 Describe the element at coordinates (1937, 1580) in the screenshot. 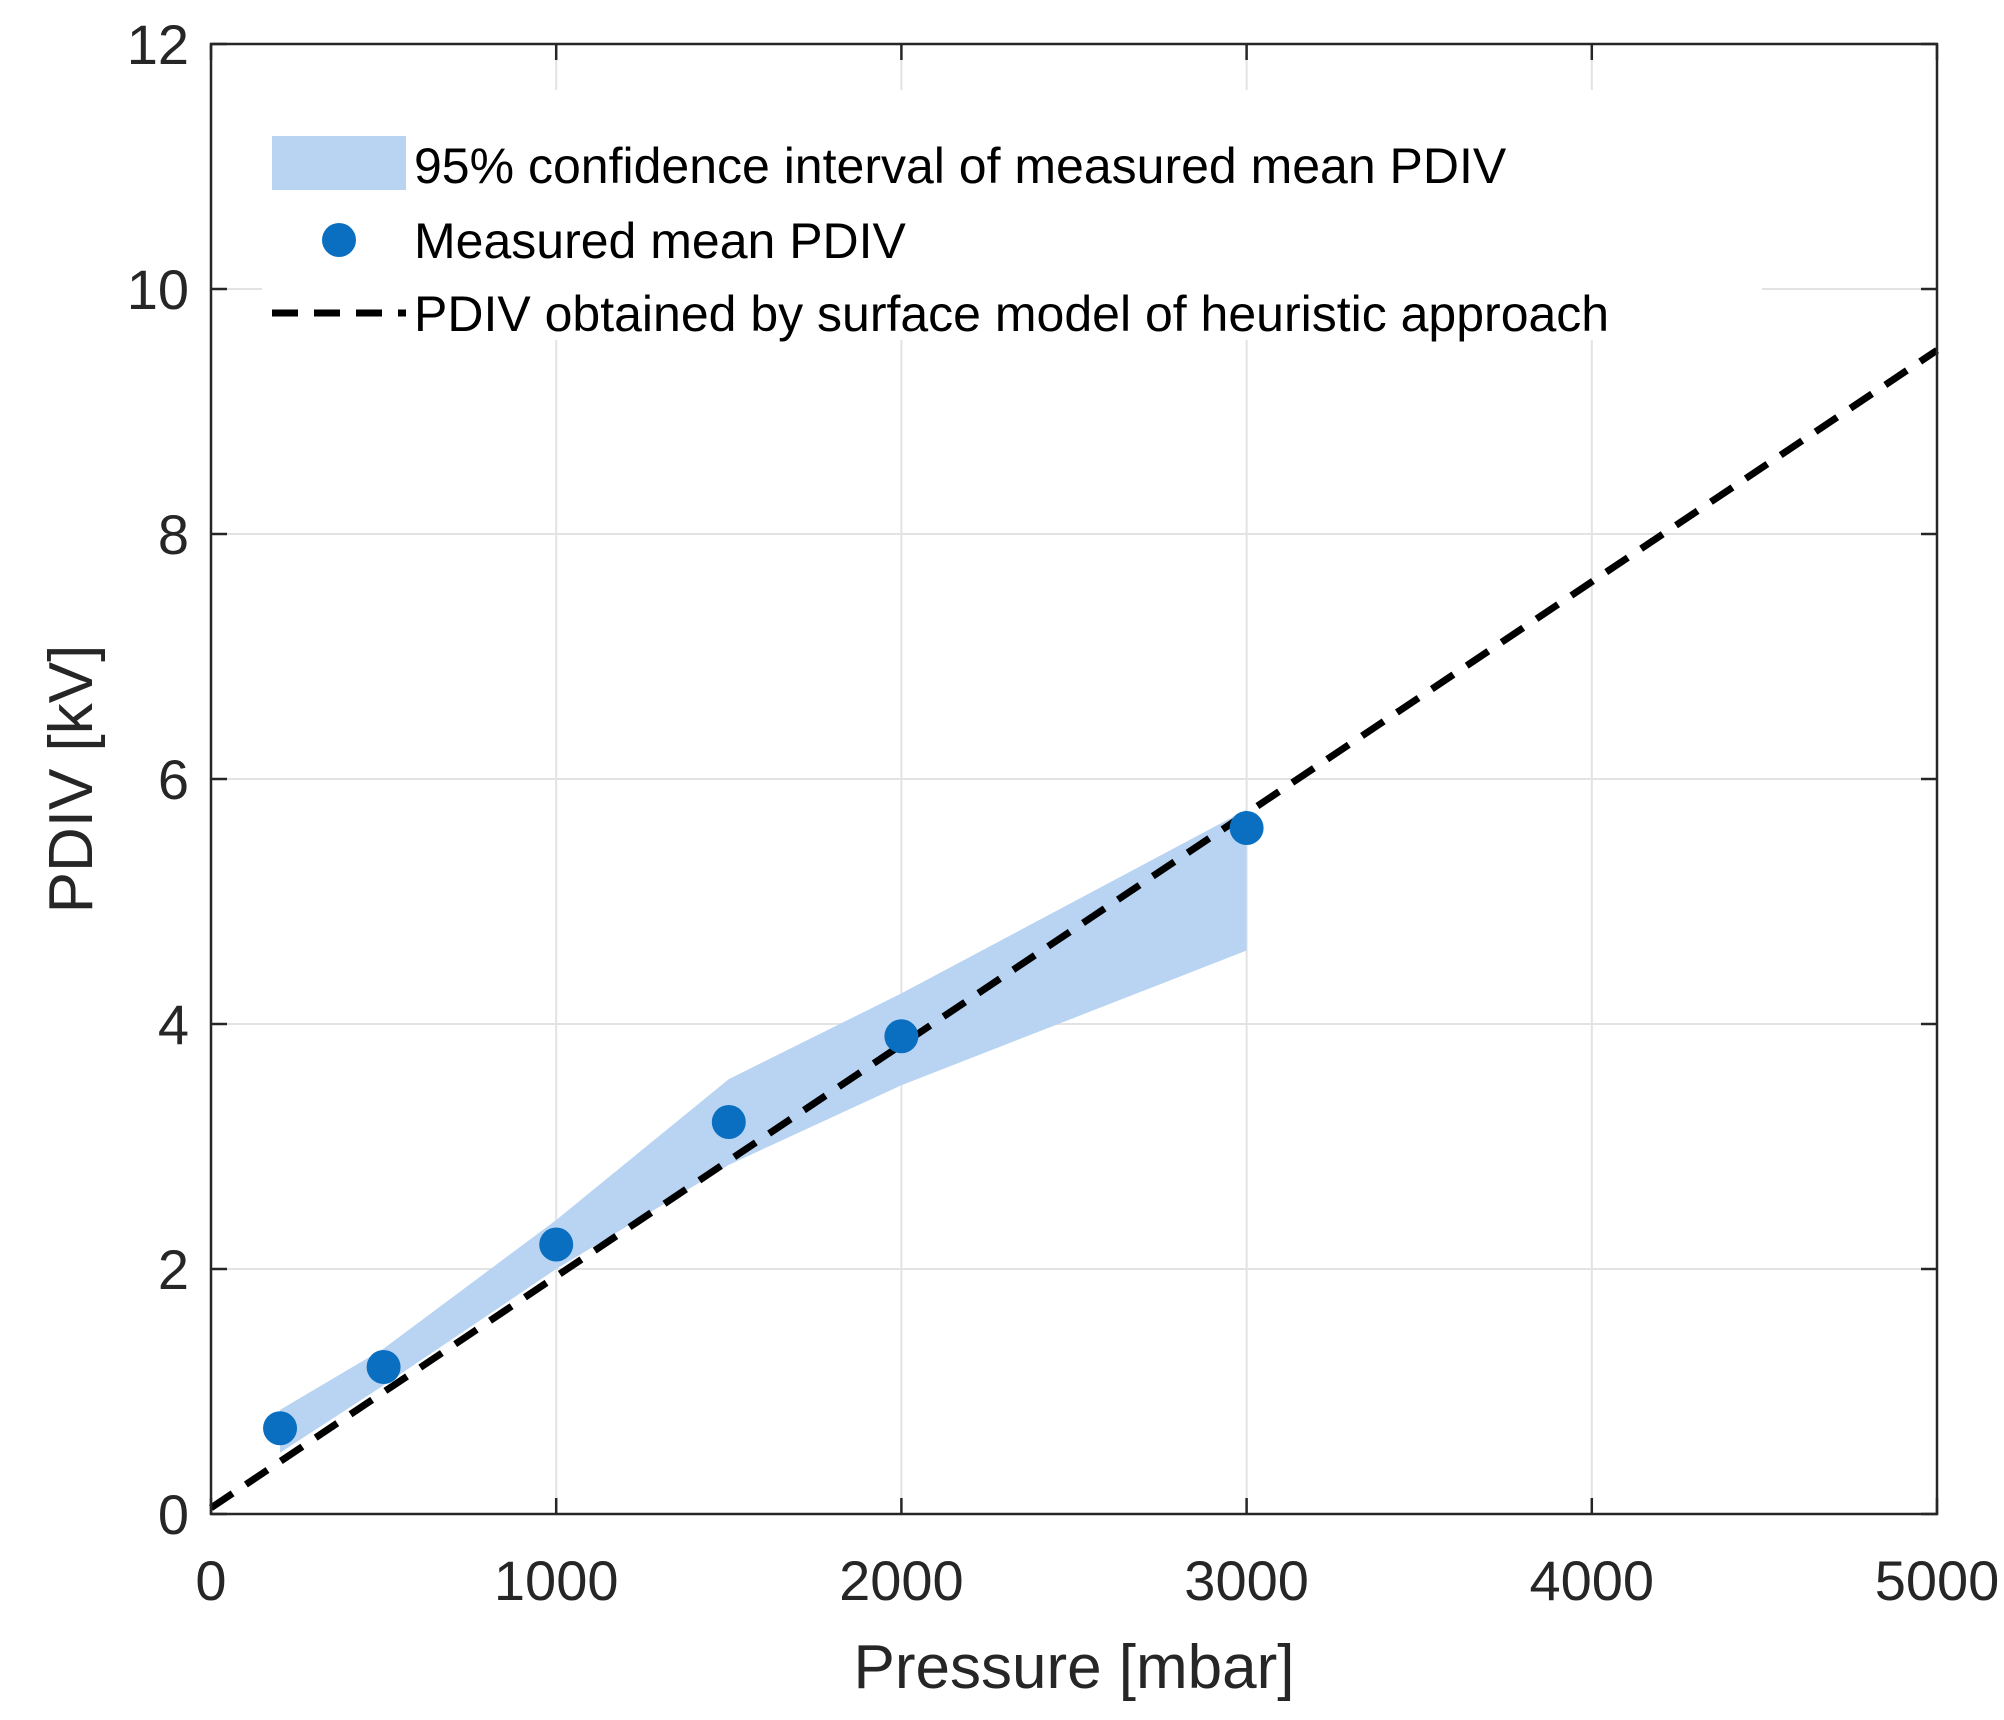

I see `x-tick-label: 5000` at that location.